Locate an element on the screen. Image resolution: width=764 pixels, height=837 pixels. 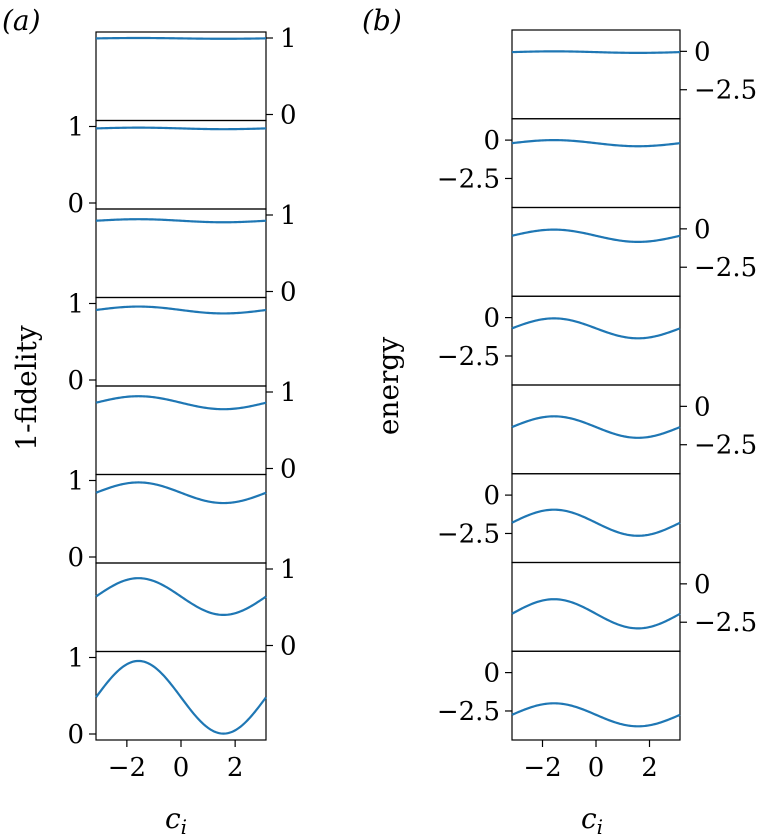
x-tick-label-a-2: 2 is located at coordinates (235, 768).